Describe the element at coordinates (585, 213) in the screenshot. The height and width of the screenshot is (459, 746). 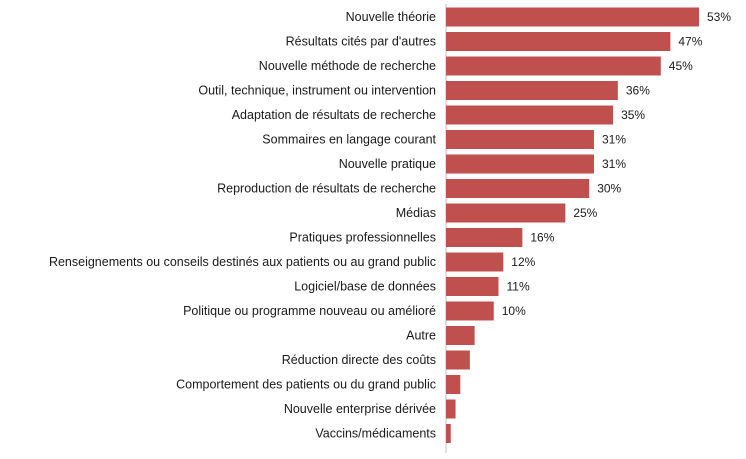
I see `value-label: 25%` at that location.